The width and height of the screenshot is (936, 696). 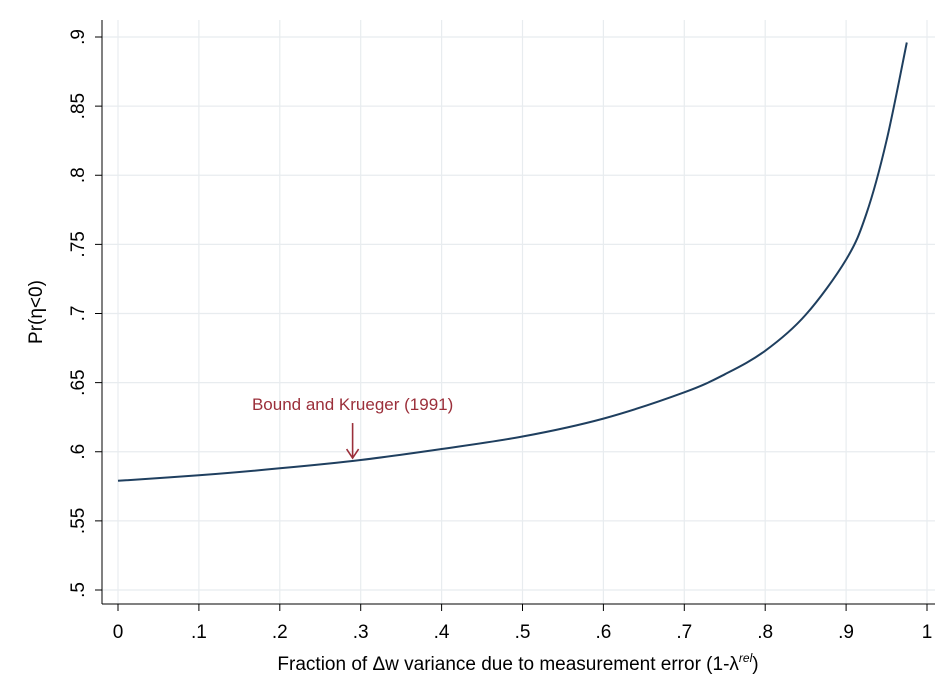 I want to click on x-tick-label: .1, so click(x=199, y=632).